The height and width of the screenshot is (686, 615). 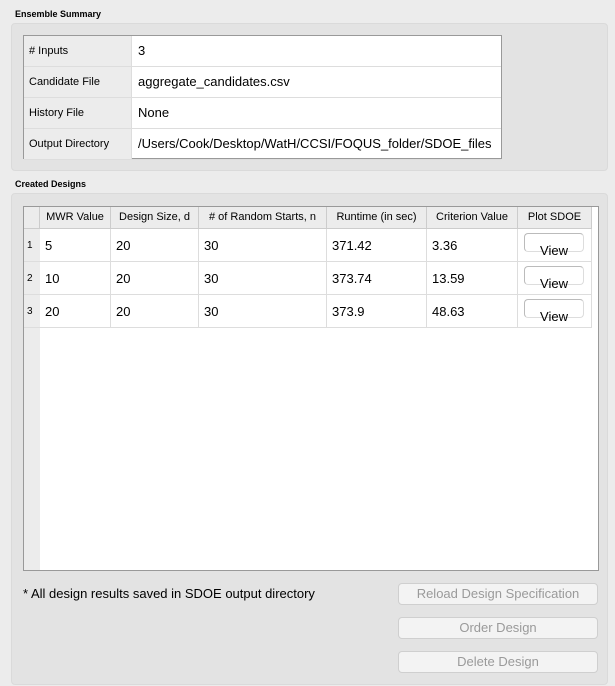 What do you see at coordinates (472, 245) in the screenshot?
I see `cell-criterion: 3.36` at bounding box center [472, 245].